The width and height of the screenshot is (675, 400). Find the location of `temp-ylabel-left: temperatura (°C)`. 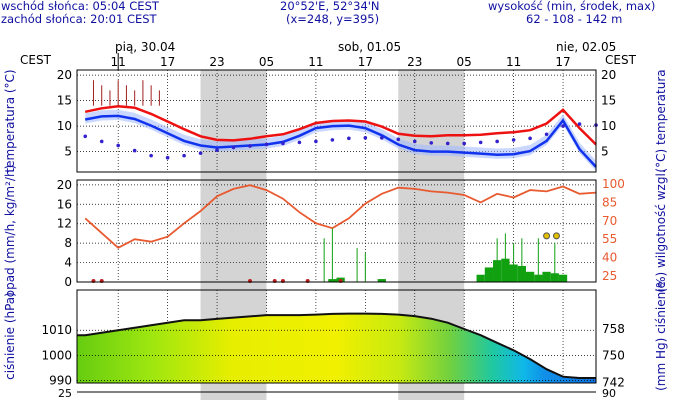

temp-ylabel-left: temperatura (°C) is located at coordinates (10, 120).